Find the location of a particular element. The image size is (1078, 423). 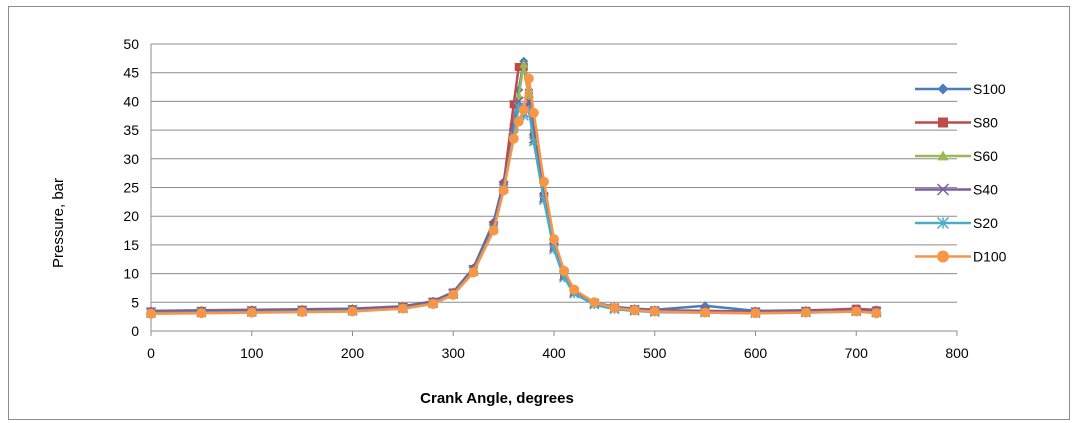

x-tick-label: 800 is located at coordinates (957, 353).